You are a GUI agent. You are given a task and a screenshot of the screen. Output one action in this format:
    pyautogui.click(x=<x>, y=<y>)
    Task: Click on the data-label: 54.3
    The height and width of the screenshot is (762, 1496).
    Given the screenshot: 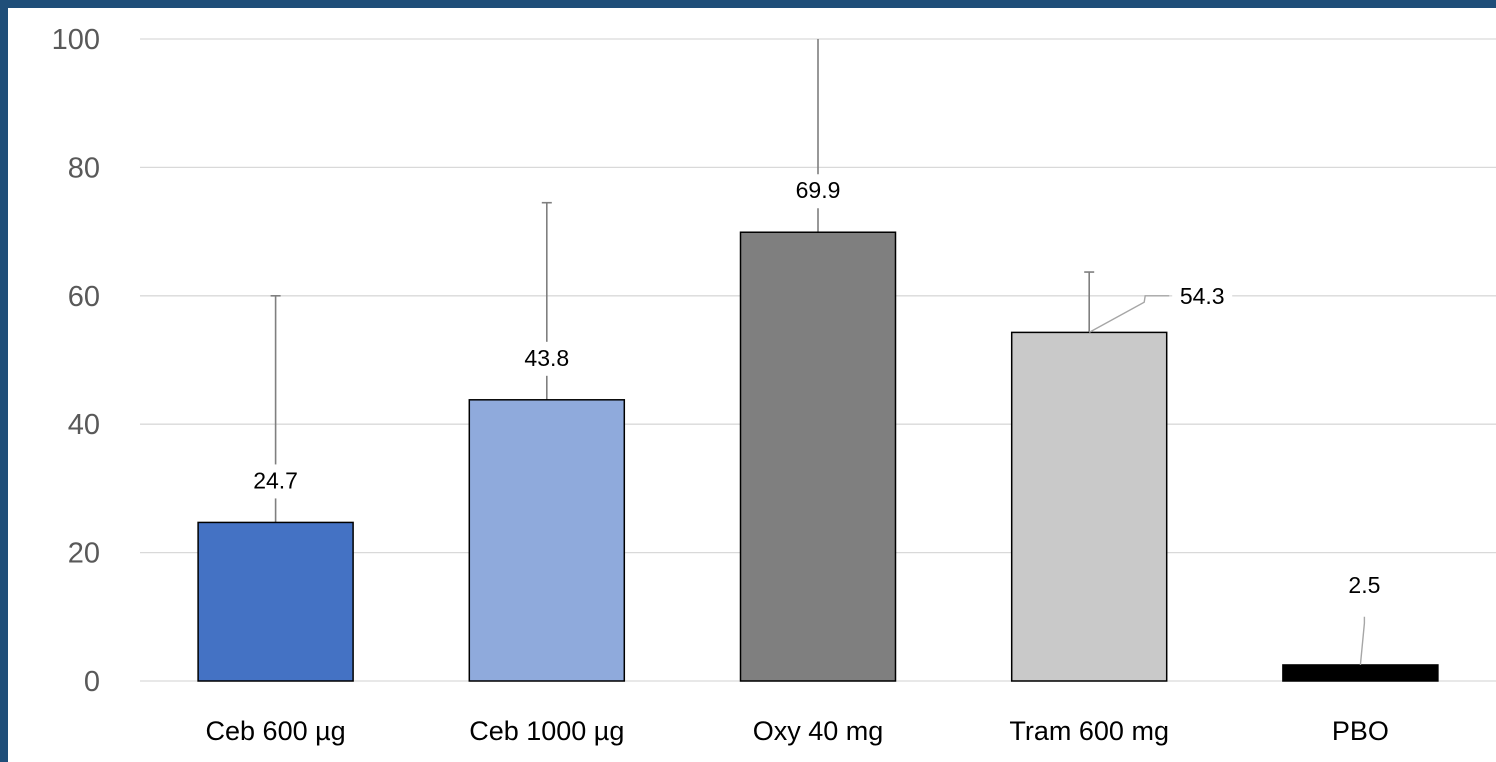 What is the action you would take?
    pyautogui.click(x=1202, y=296)
    